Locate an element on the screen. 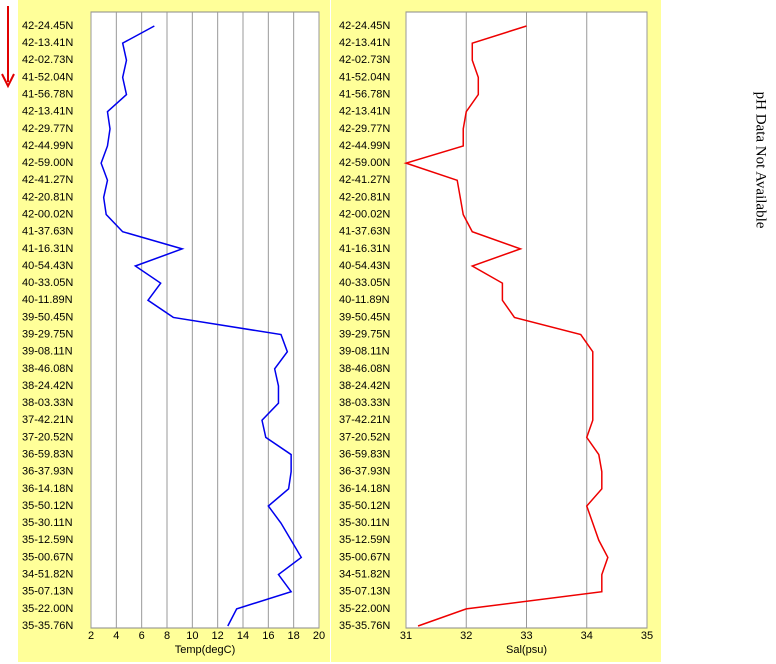 Image resolution: width=776 pixels, height=664 pixels. side-note: pH Data Not Available is located at coordinates (761, 160).